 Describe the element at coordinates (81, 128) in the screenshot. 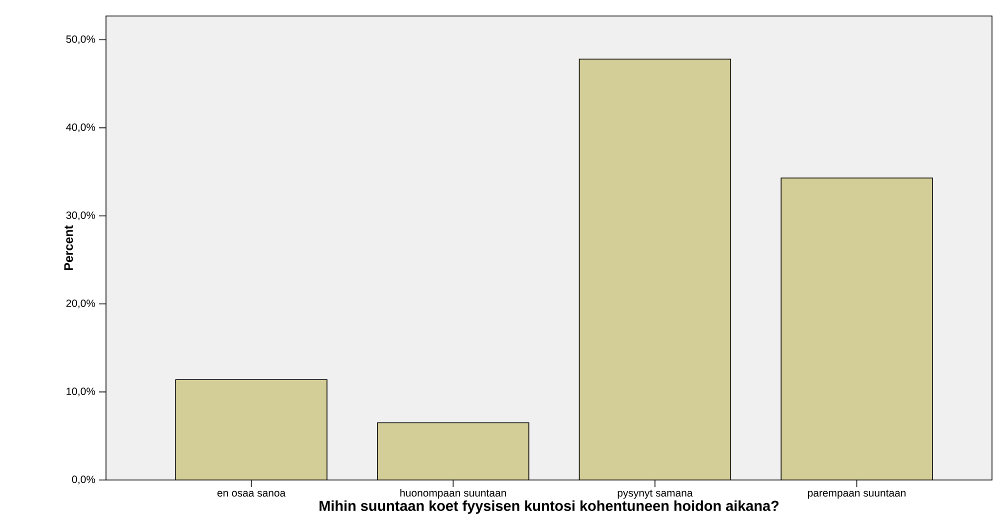

I see `y-tick-label: 40,0%` at that location.